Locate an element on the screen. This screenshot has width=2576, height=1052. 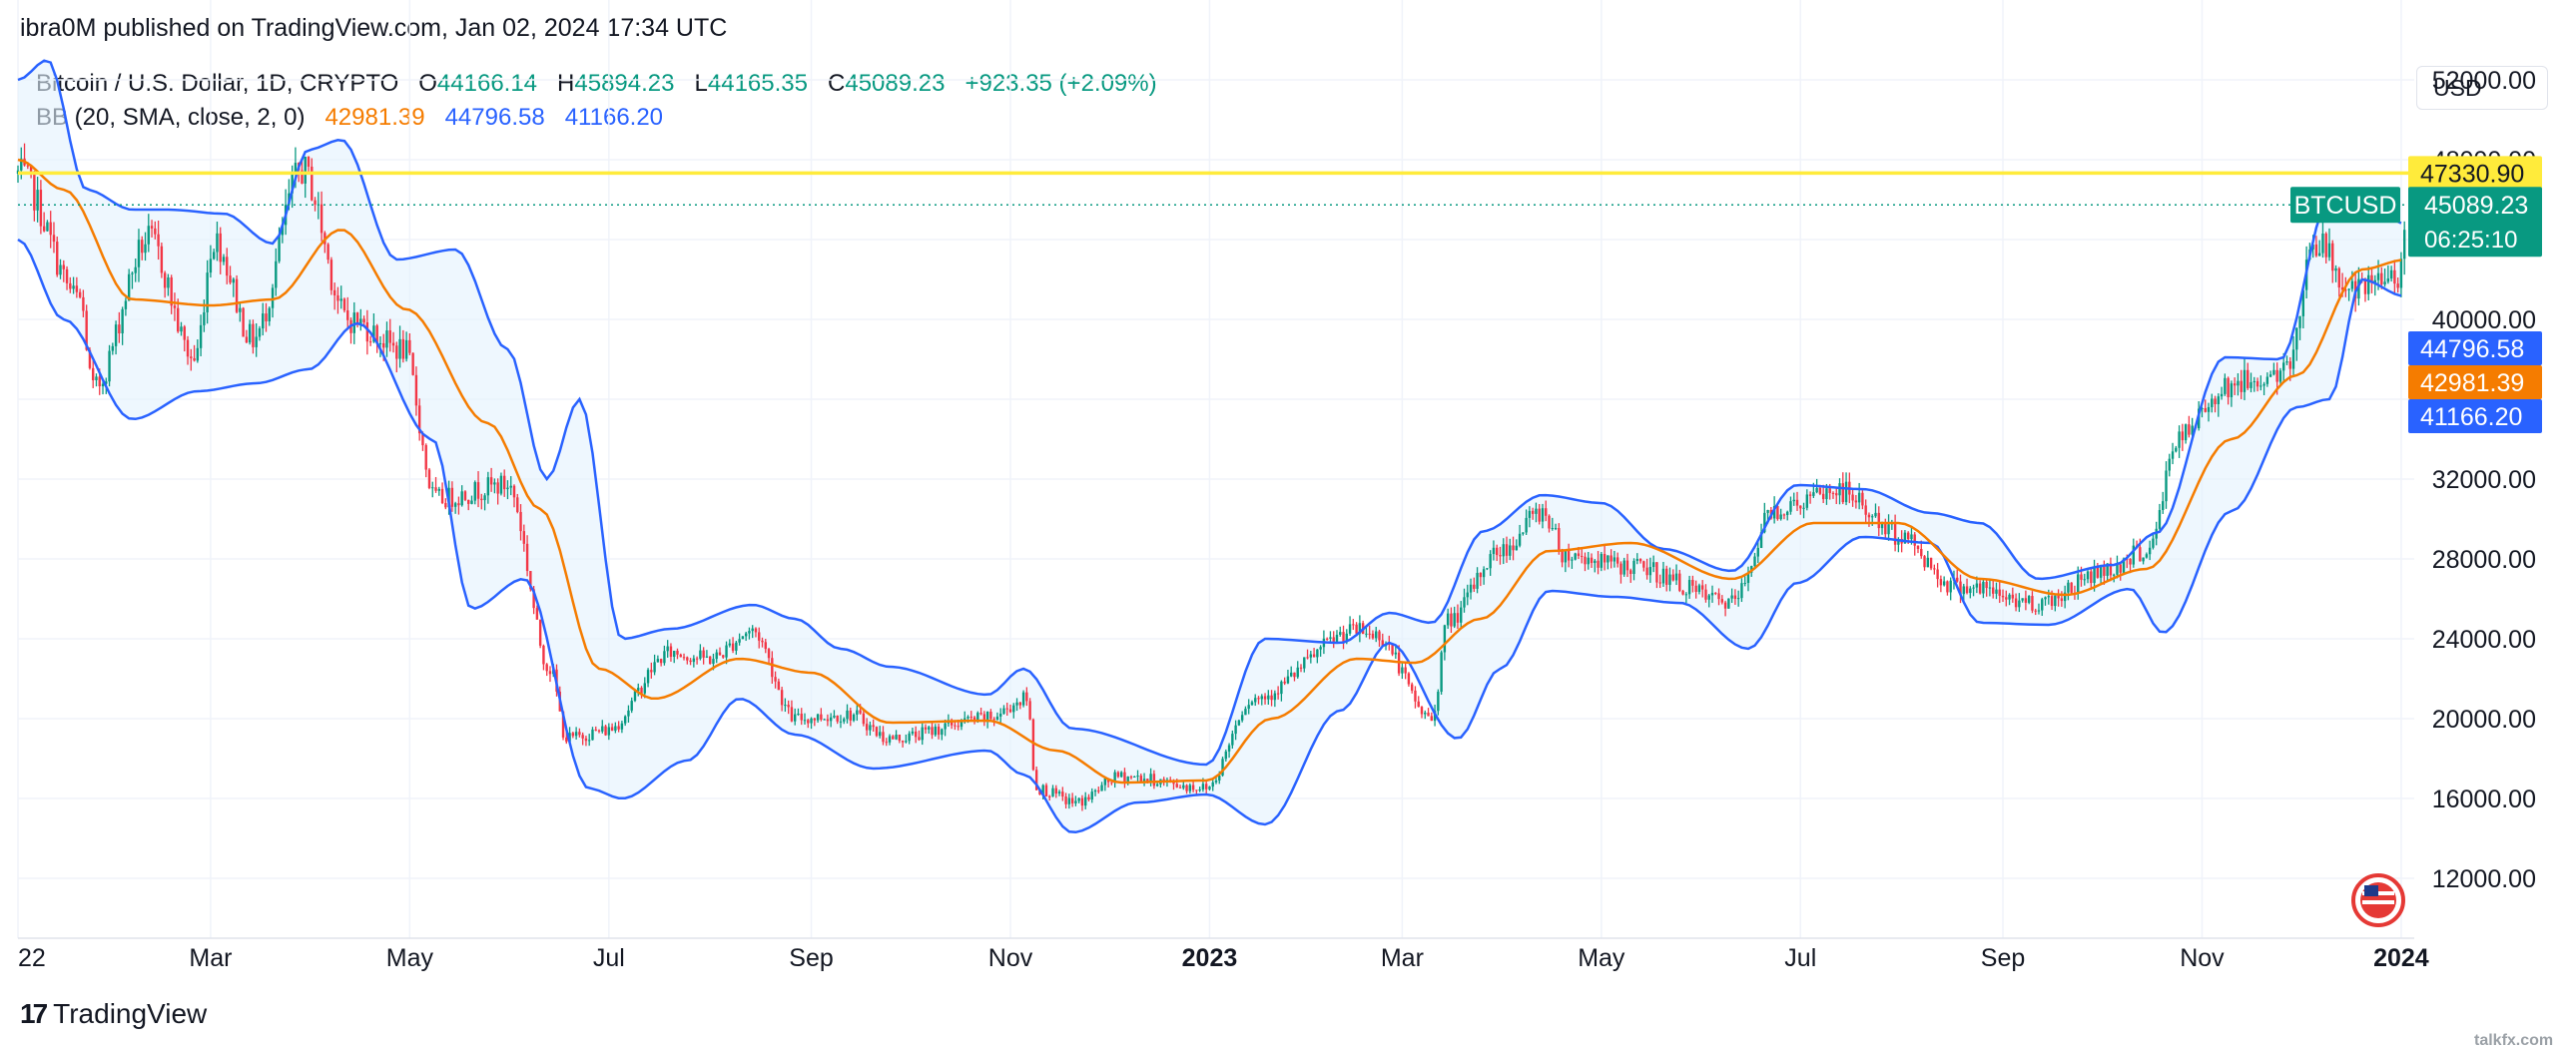
symbol-price-tag: BTCUSD is located at coordinates (2345, 206).